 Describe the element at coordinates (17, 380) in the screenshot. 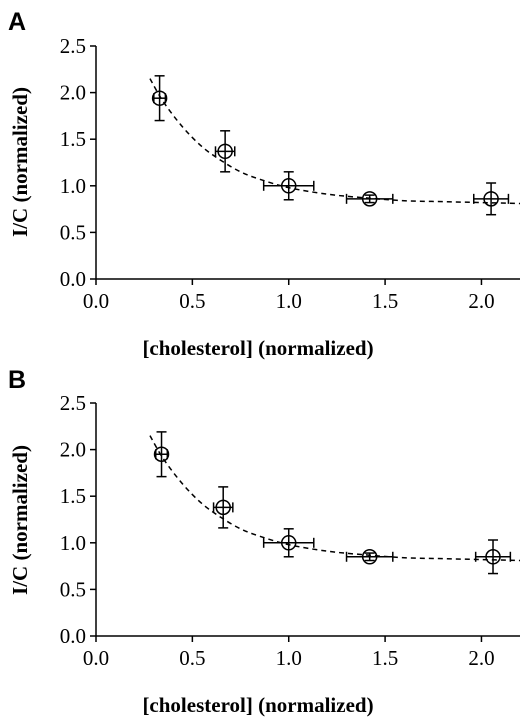

I see `panel-label-b: B` at that location.